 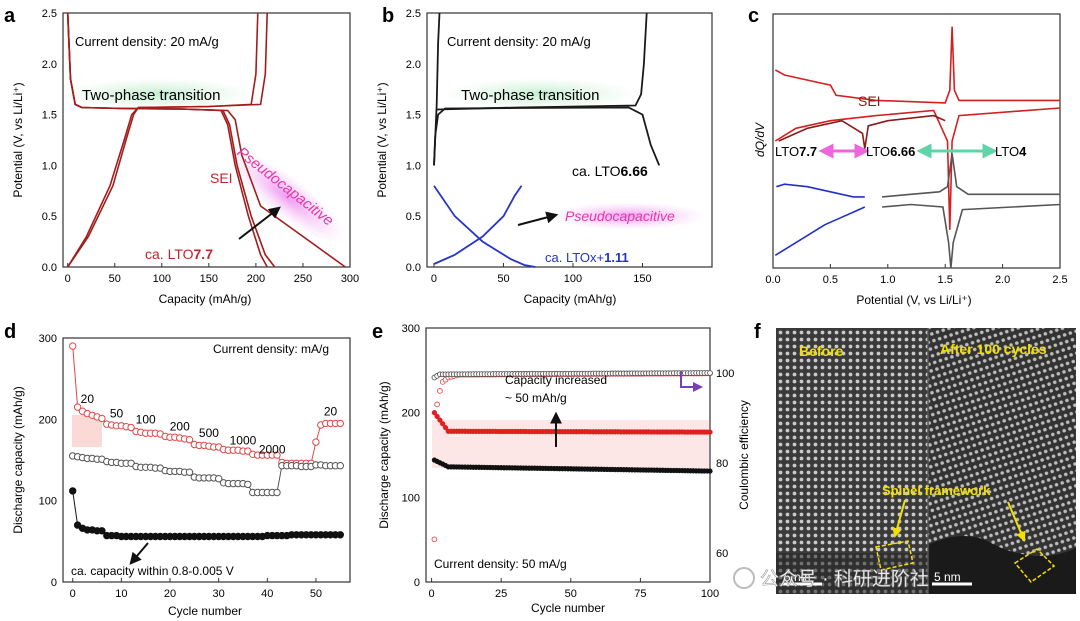 What do you see at coordinates (331, 411) in the screenshot?
I see `panel-d-rate-label: 20` at bounding box center [331, 411].